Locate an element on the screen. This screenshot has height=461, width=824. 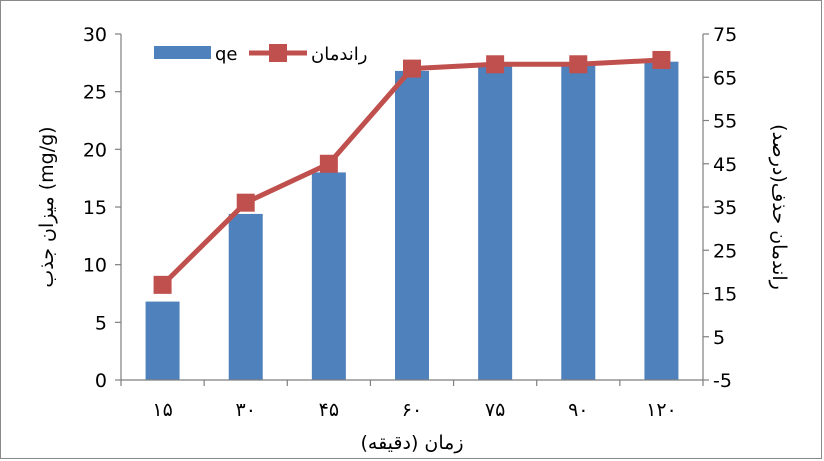
y2-tick-label: 75 is located at coordinates (725, 35).